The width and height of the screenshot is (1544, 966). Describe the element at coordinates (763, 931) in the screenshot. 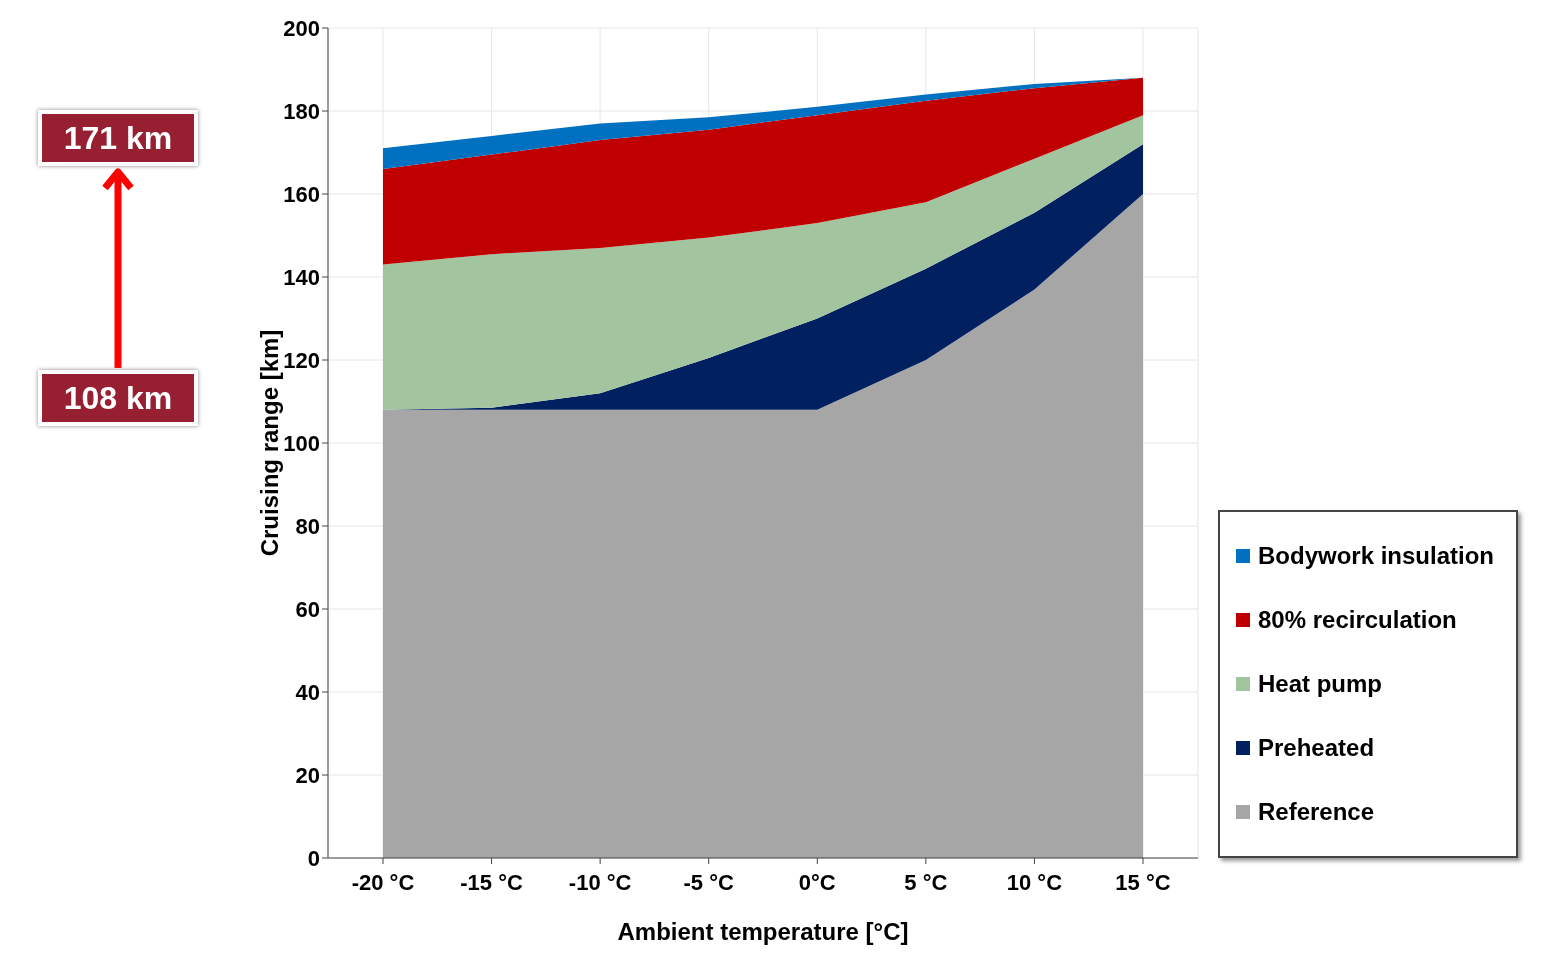

I see `x-axis-title: Ambient temperature [°C]` at that location.